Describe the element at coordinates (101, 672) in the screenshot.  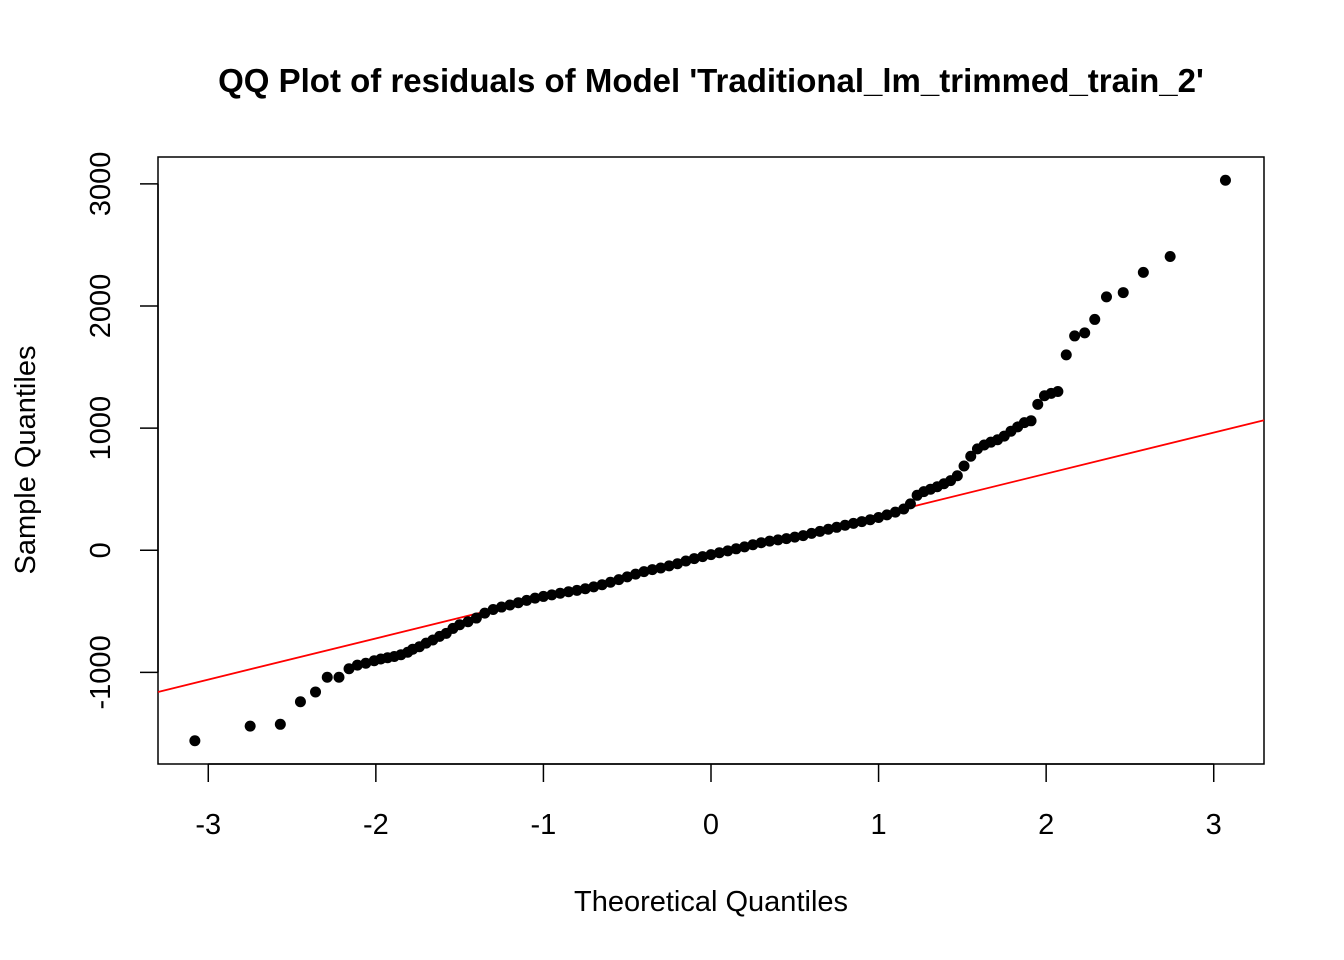
I see `y-tick-label: -1000` at that location.